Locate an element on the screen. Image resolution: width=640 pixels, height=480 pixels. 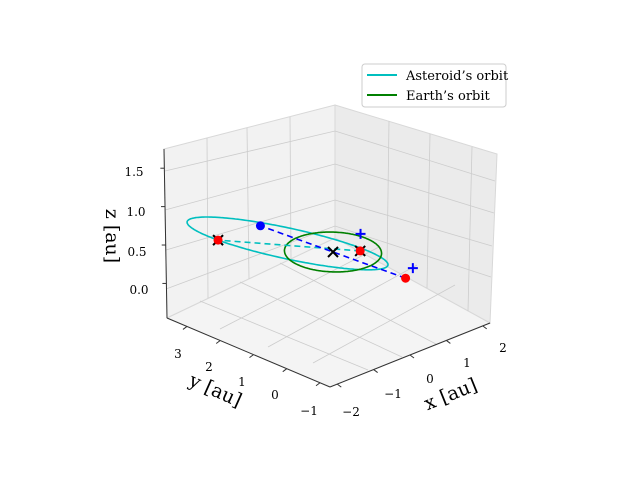
z-tick-label: 1.0 is located at coordinates (135, 212).